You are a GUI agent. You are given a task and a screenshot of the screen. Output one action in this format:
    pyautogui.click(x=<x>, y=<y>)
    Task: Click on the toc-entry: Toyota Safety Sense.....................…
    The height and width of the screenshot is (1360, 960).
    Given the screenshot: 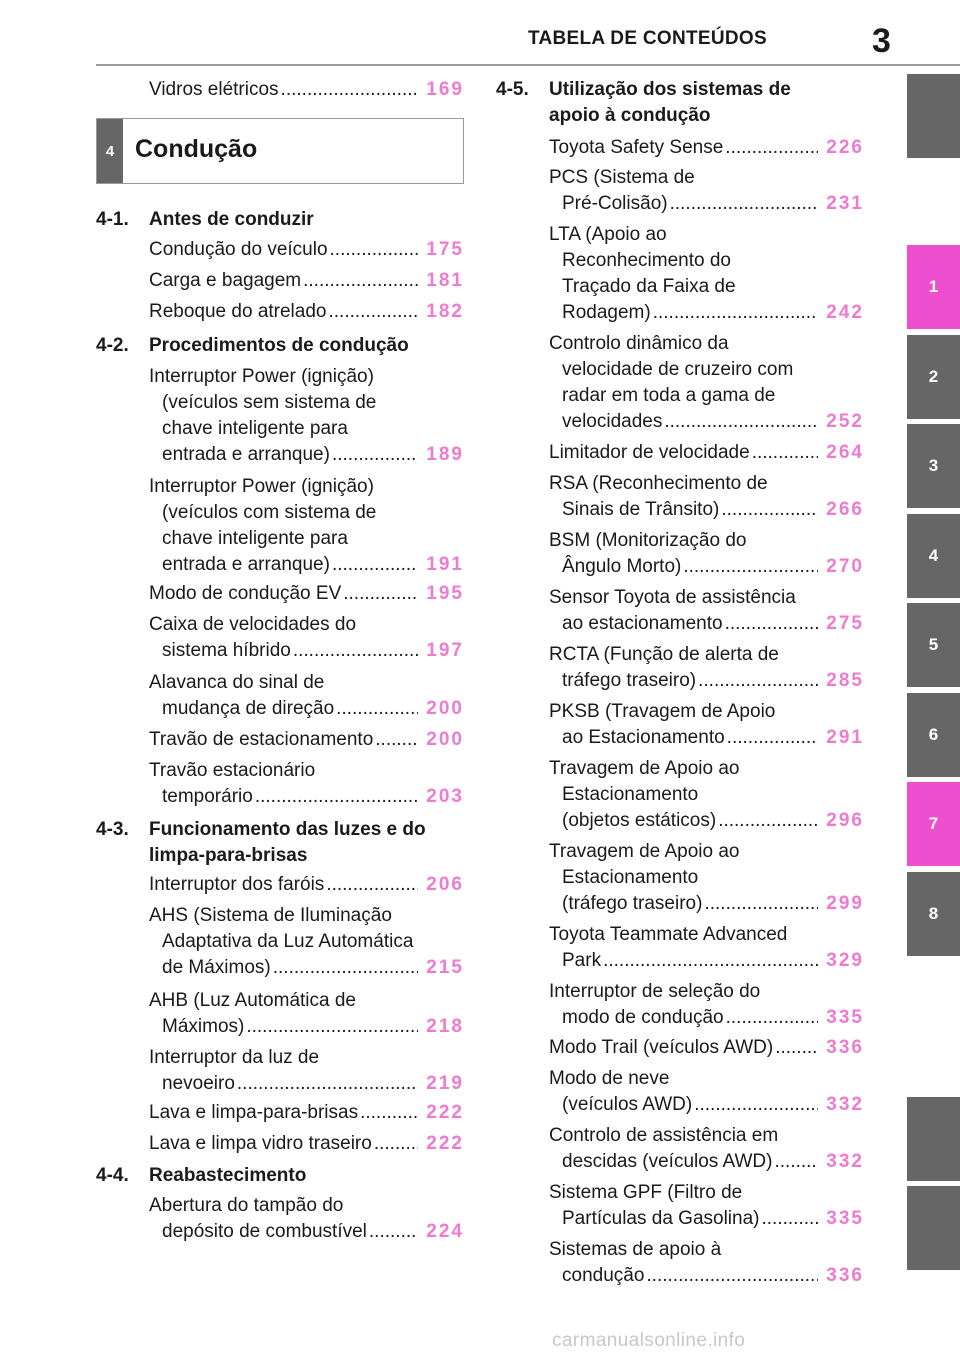 What is the action you would take?
    pyautogui.click(x=680, y=148)
    